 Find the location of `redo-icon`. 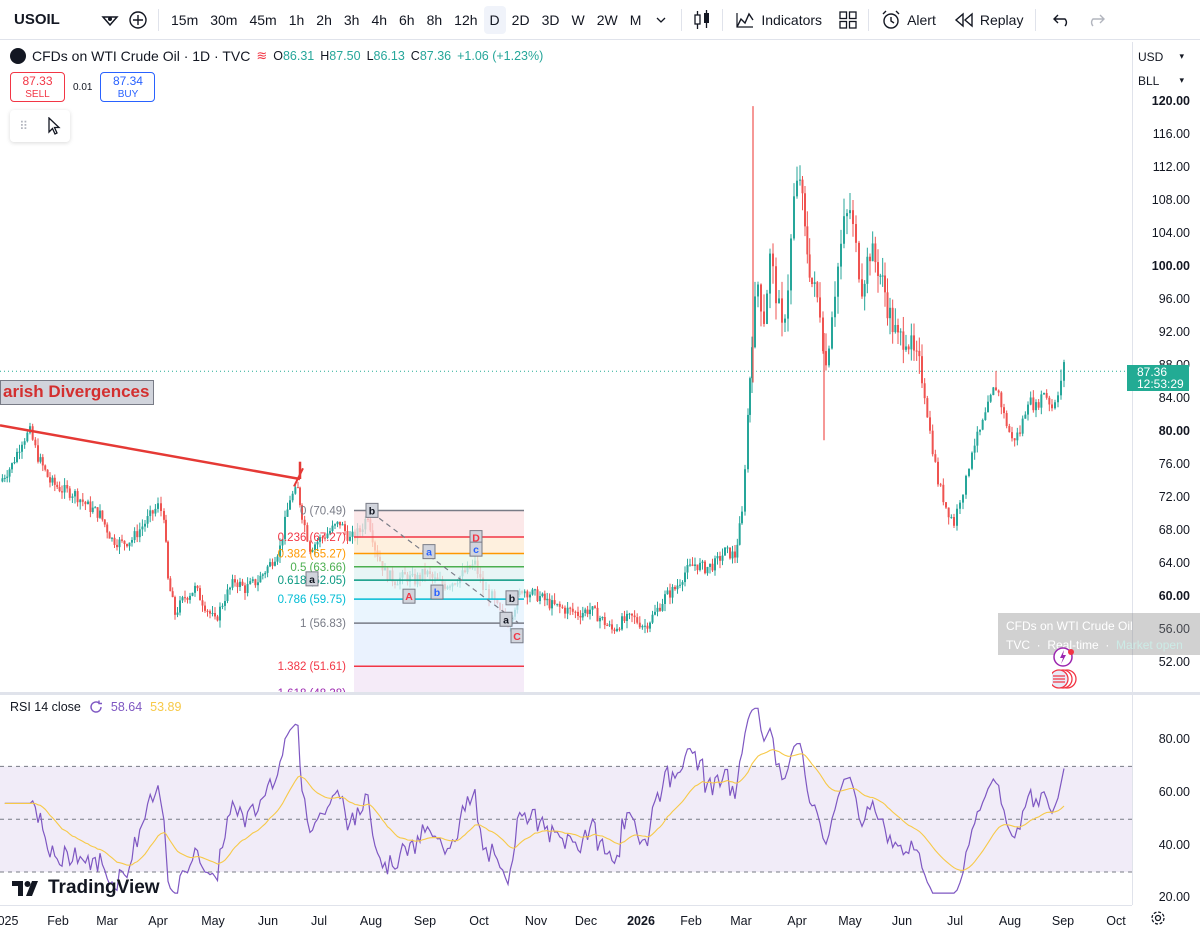

redo-icon is located at coordinates (1096, 20).